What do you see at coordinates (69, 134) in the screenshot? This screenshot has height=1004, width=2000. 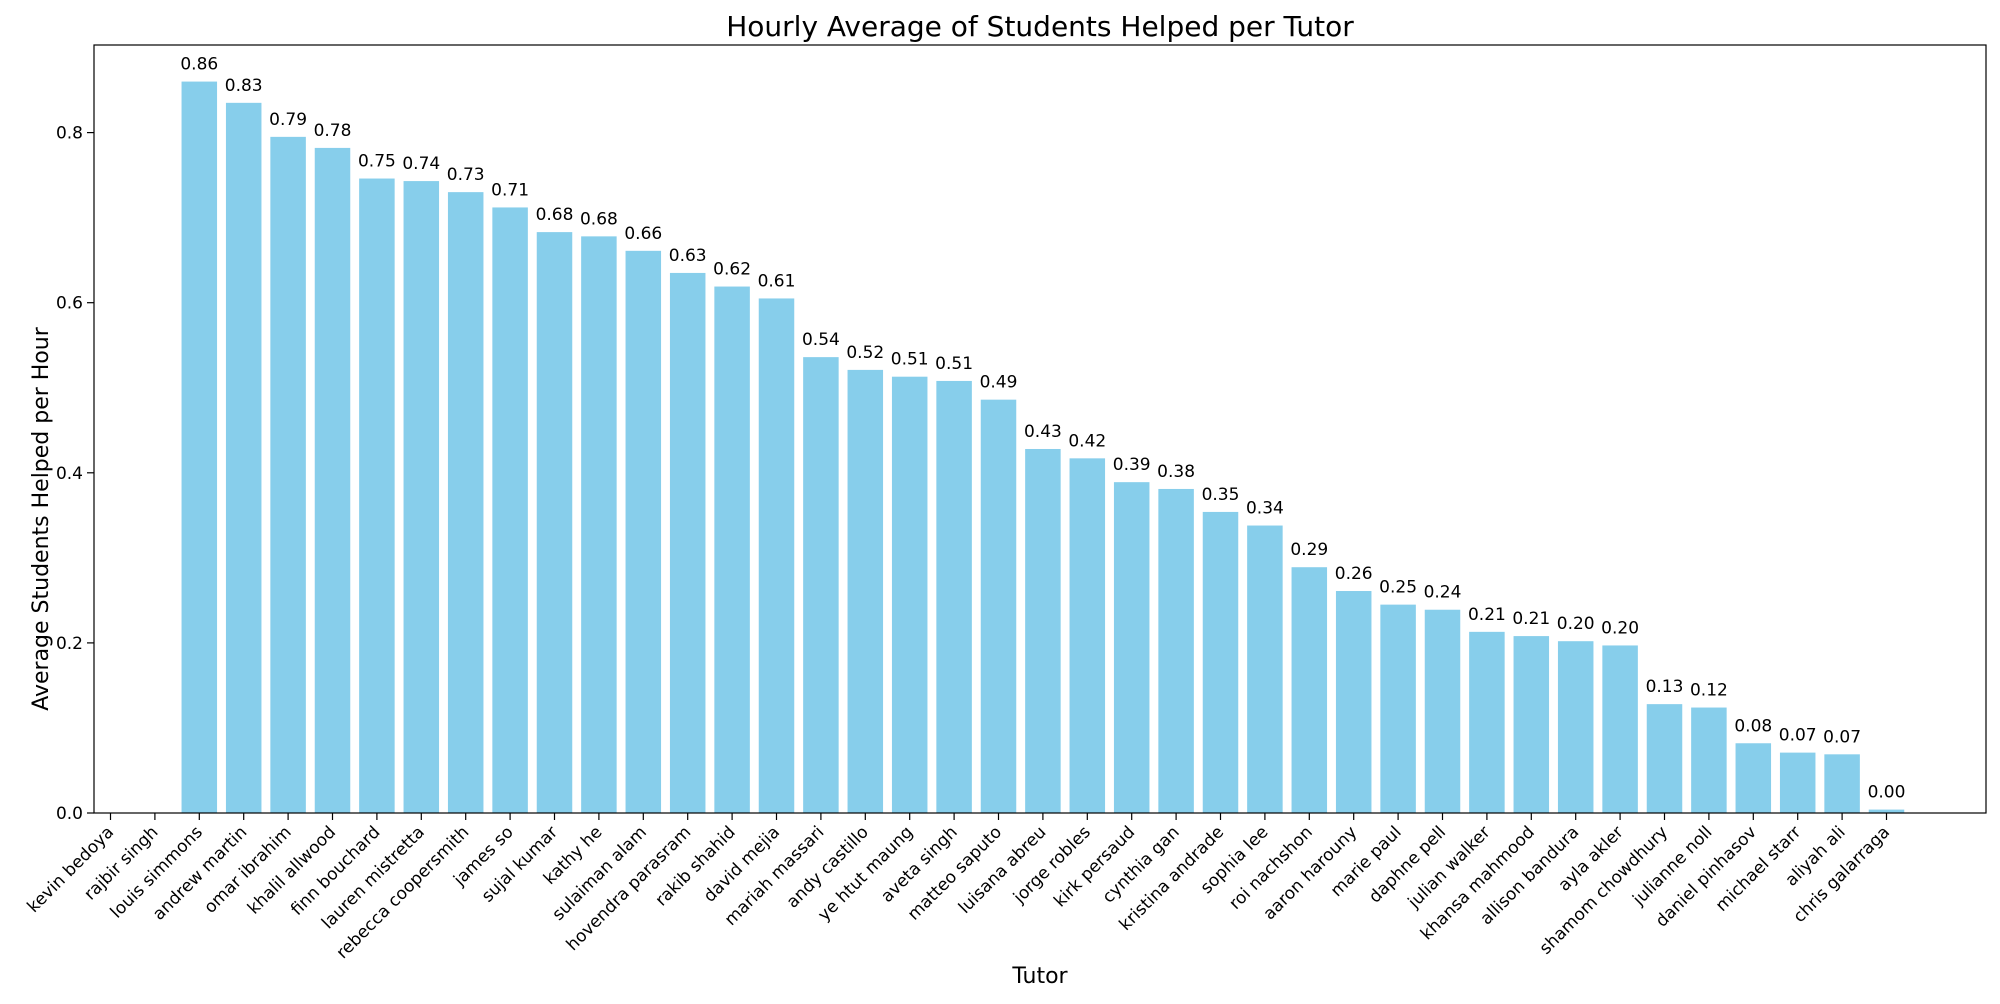 I see `y-tick-label: 0.8` at bounding box center [69, 134].